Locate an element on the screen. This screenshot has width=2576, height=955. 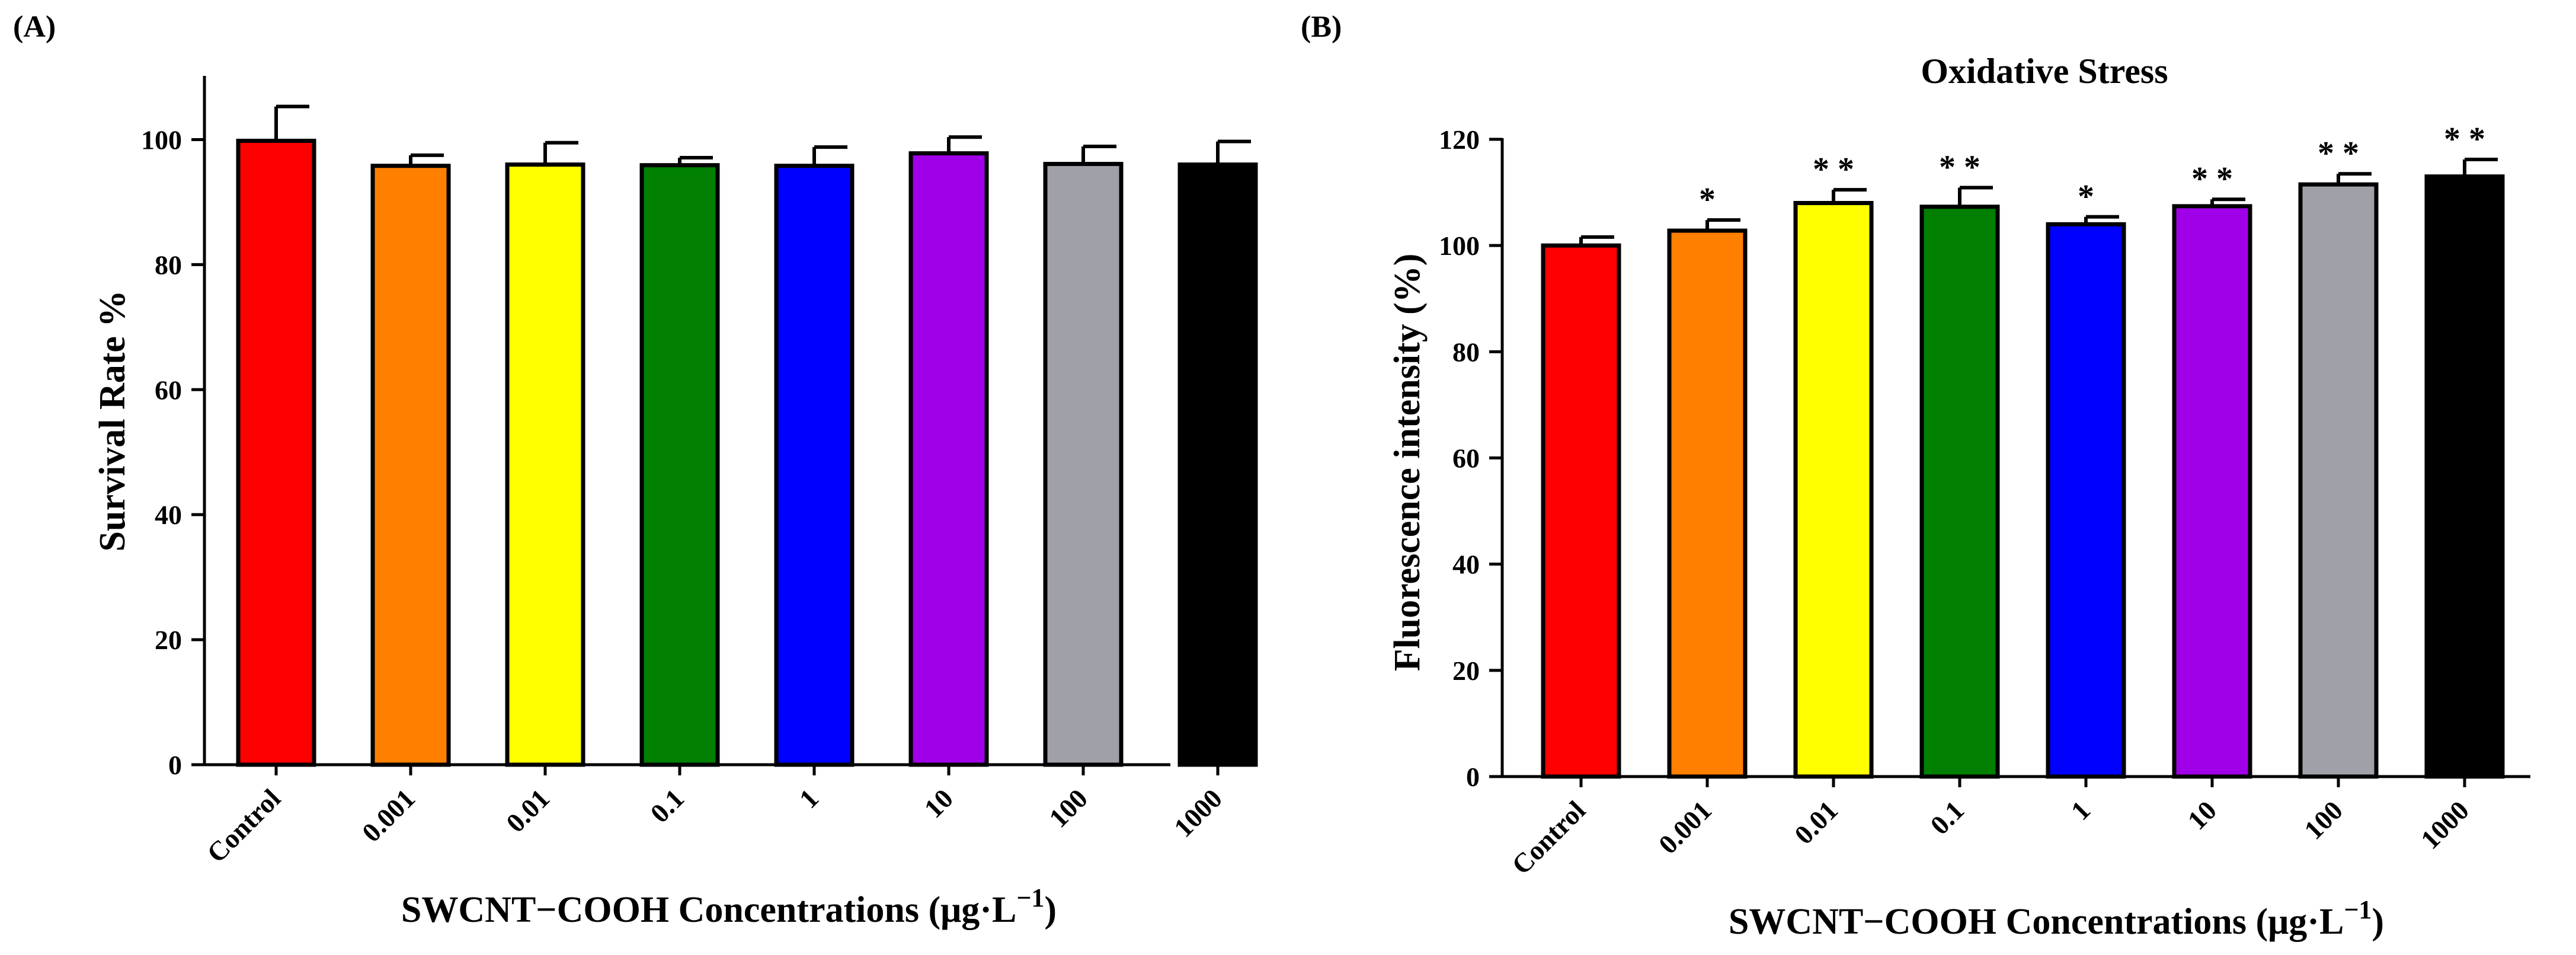
panel-label: (A) is located at coordinates (34, 27).